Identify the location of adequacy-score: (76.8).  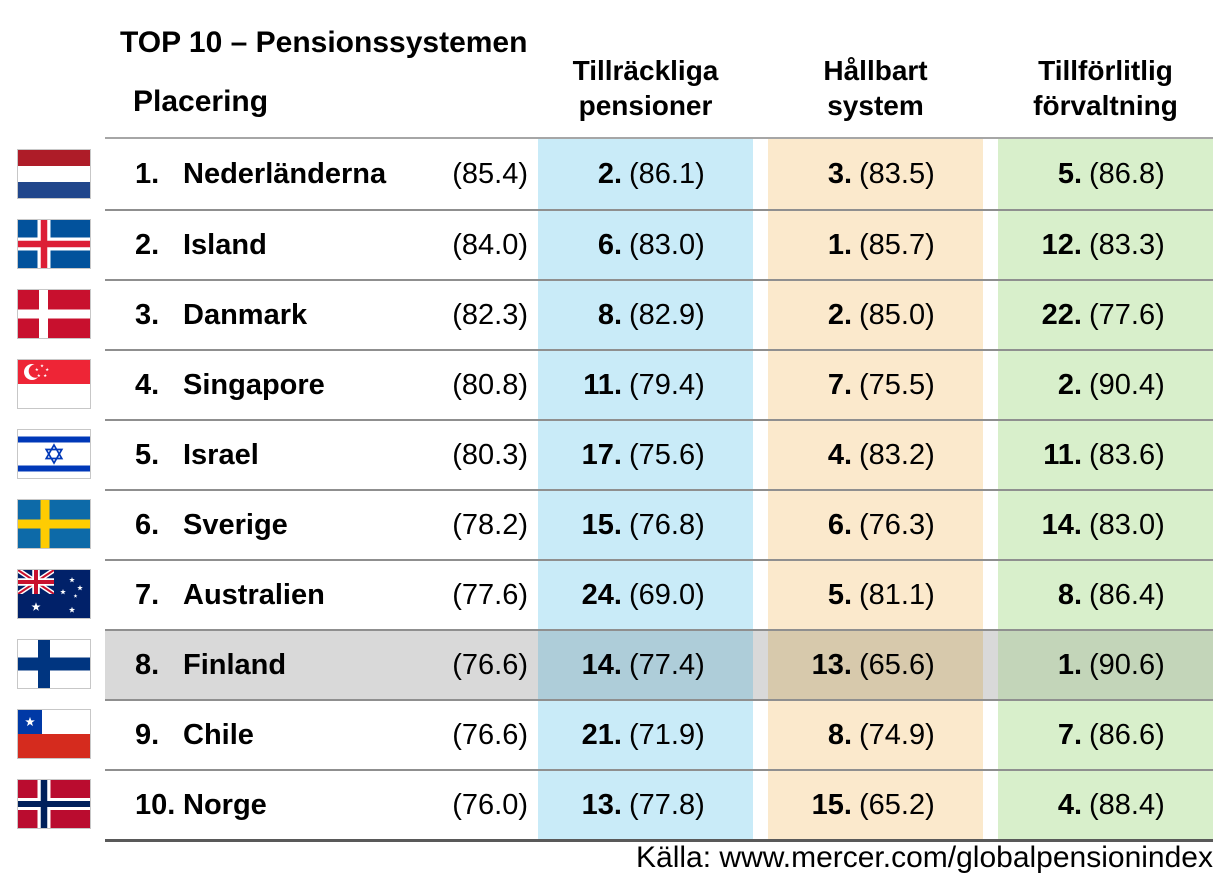
(667, 524).